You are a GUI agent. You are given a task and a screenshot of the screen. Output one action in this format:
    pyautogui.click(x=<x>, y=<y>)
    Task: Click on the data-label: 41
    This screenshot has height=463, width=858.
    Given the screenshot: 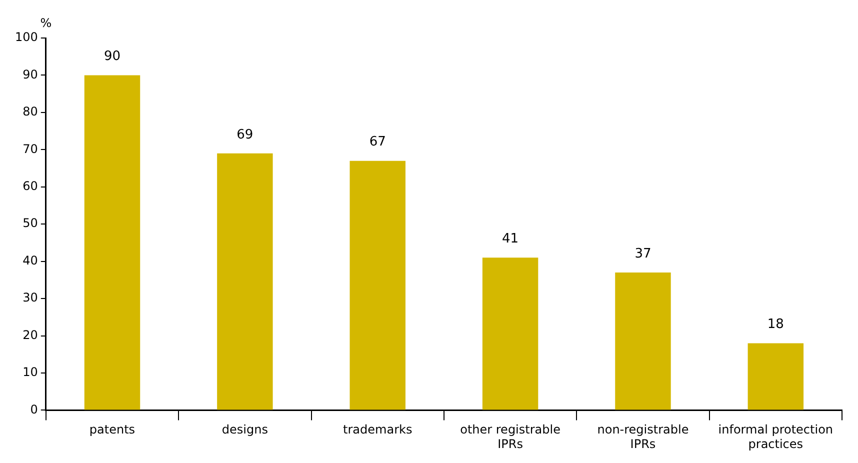 What is the action you would take?
    pyautogui.click(x=510, y=238)
    